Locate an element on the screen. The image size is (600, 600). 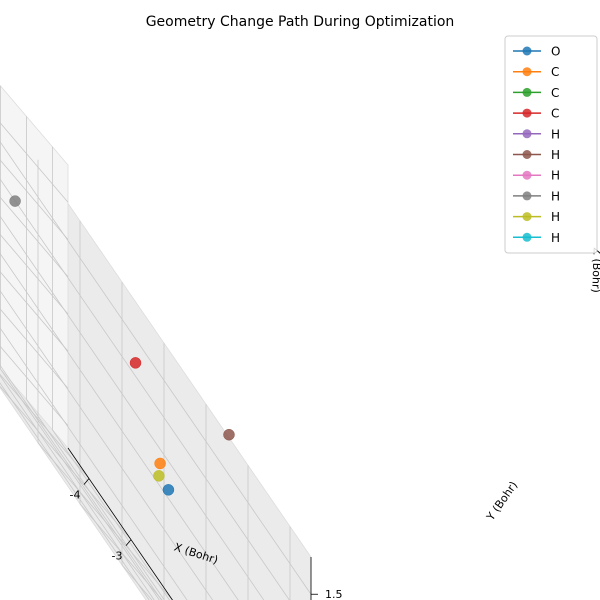
chart-title: Geometry Change Path During Optimization is located at coordinates (300, 22).